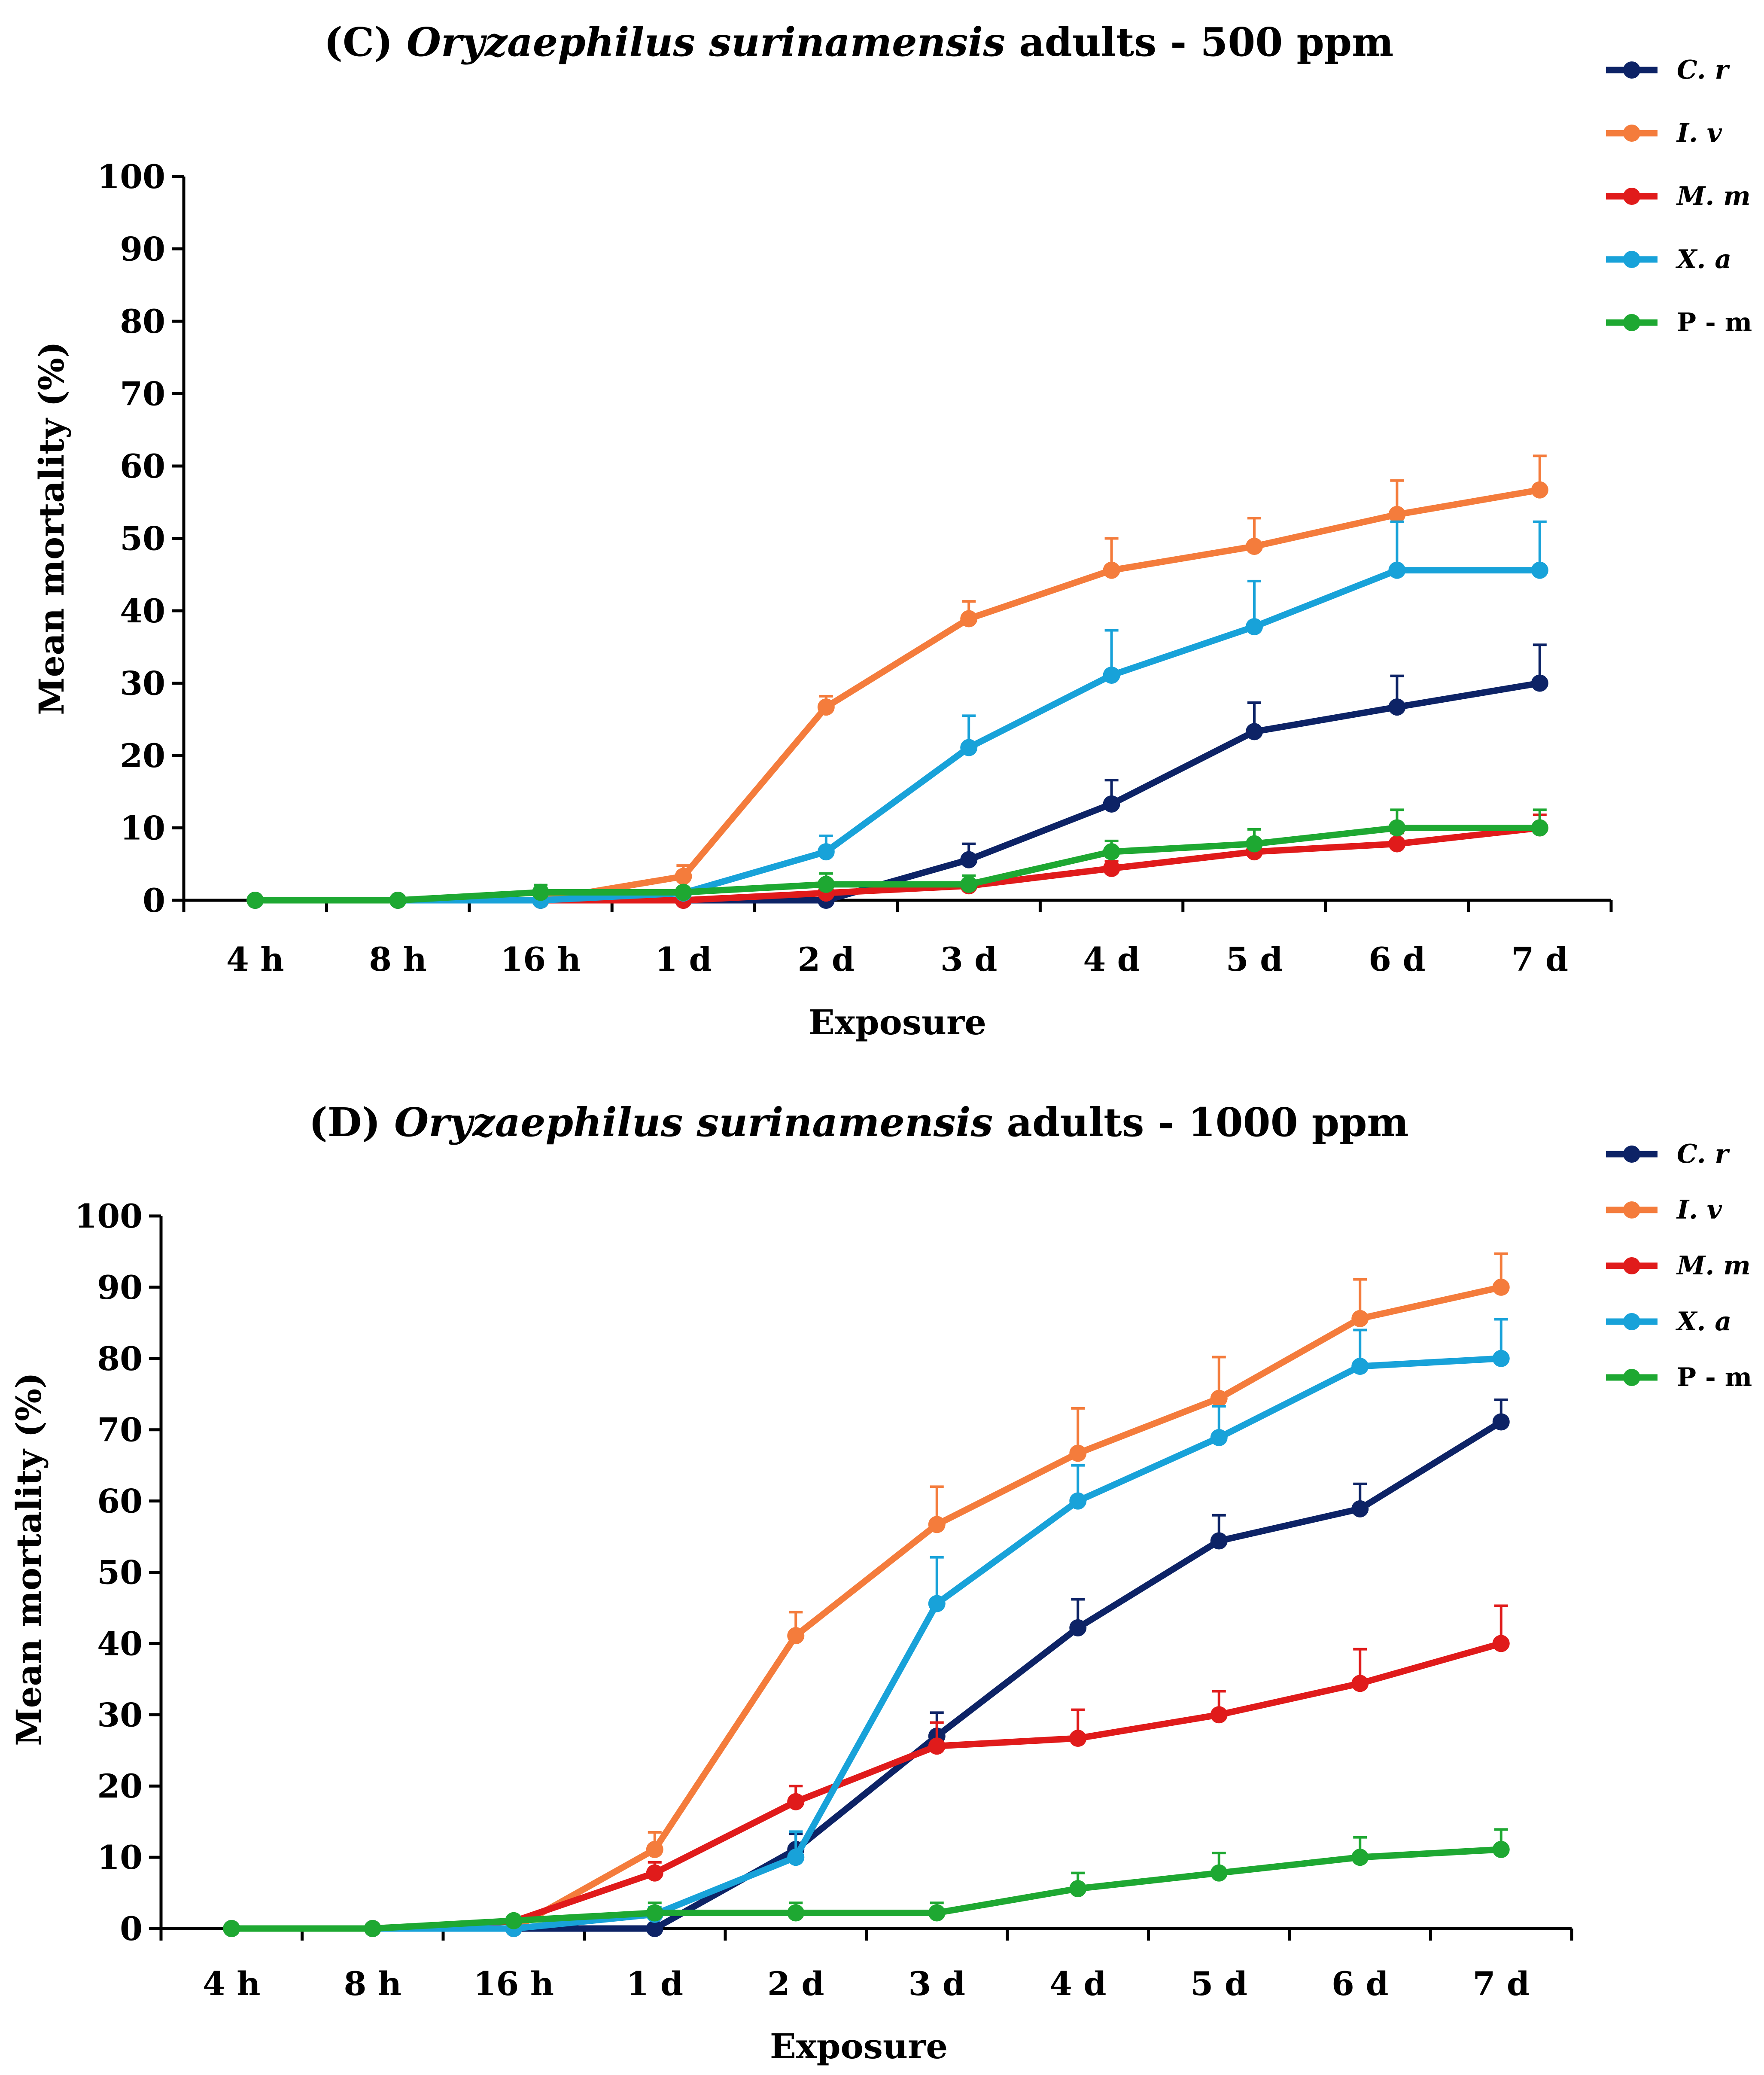 Image resolution: width=1764 pixels, height=2075 pixels. I want to click on y-tick-label-c-30: 30, so click(142, 683).